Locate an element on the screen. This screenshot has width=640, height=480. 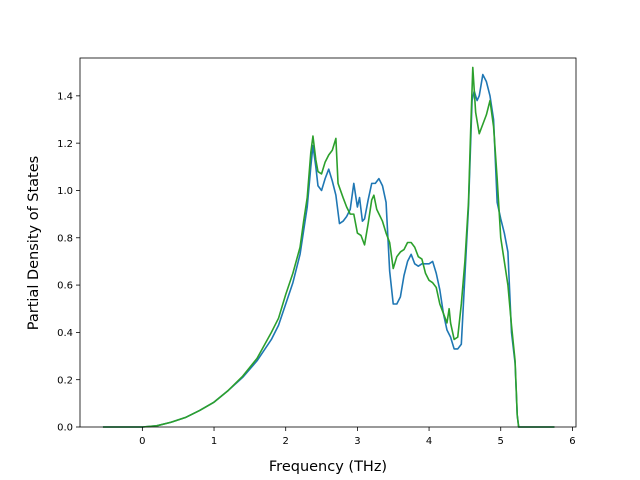
y-tick-label: 0.6 is located at coordinates (65, 286).